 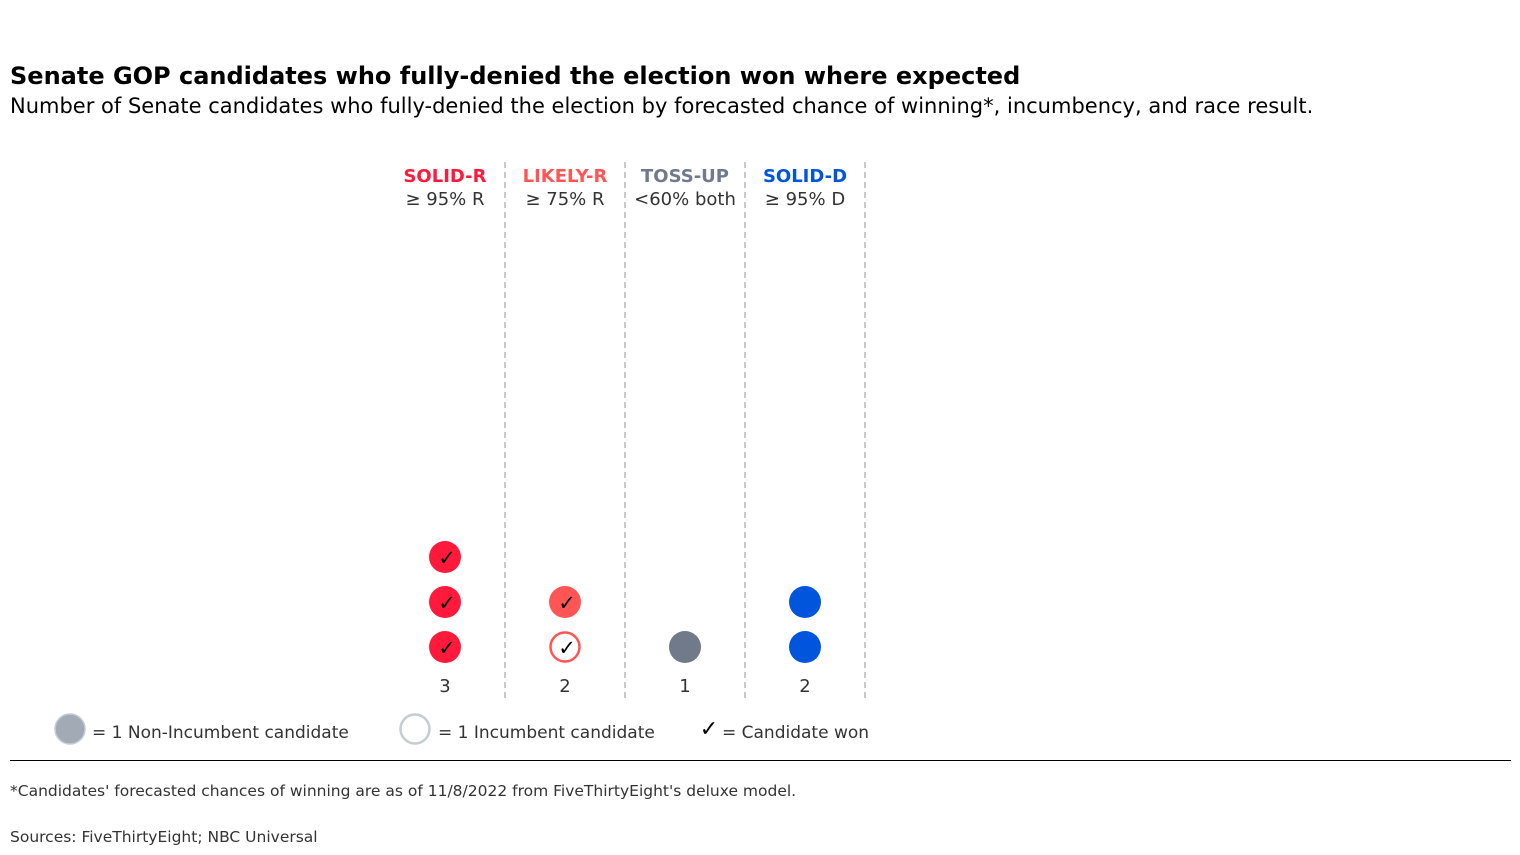 I want to click on category-label-likely-r: LIKELY-R, so click(x=565, y=176).